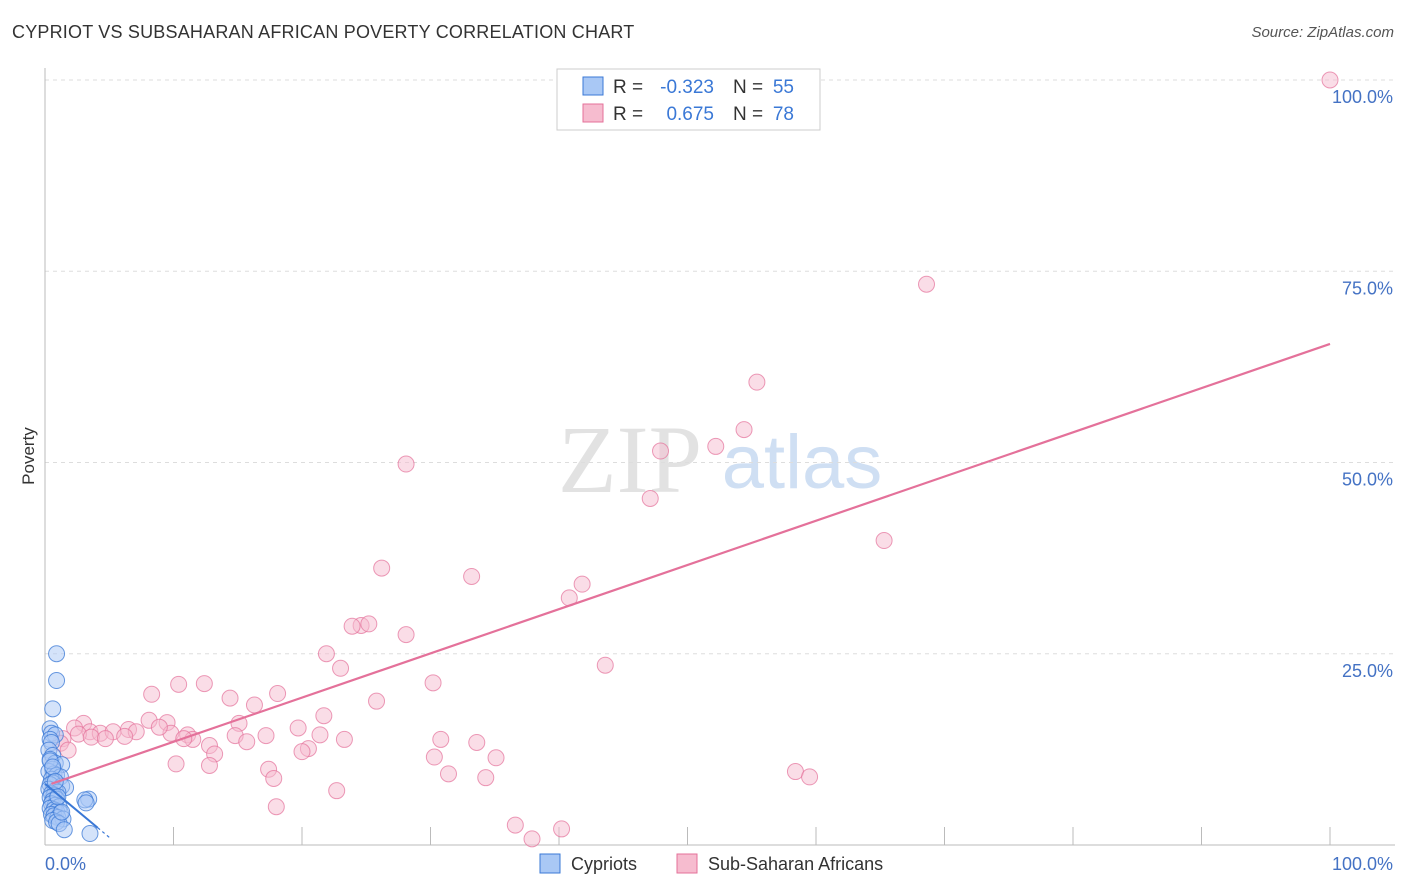  Describe the element at coordinates (748, 87) in the screenshot. I see `legend-n-label-1: N =` at that location.